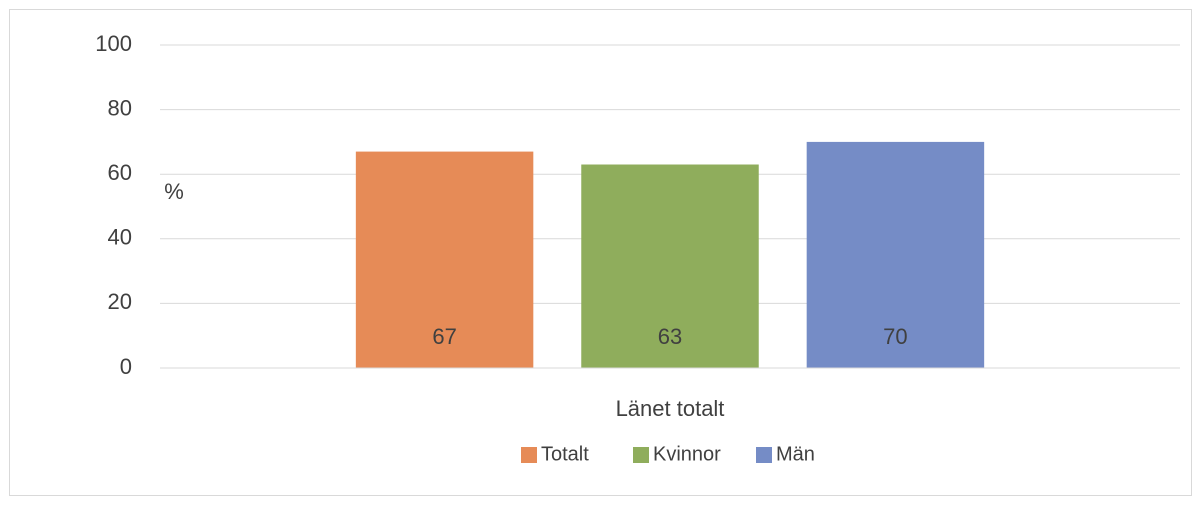 The width and height of the screenshot is (1197, 508). What do you see at coordinates (113, 43) in the screenshot?
I see `y-tick-label: 100` at bounding box center [113, 43].